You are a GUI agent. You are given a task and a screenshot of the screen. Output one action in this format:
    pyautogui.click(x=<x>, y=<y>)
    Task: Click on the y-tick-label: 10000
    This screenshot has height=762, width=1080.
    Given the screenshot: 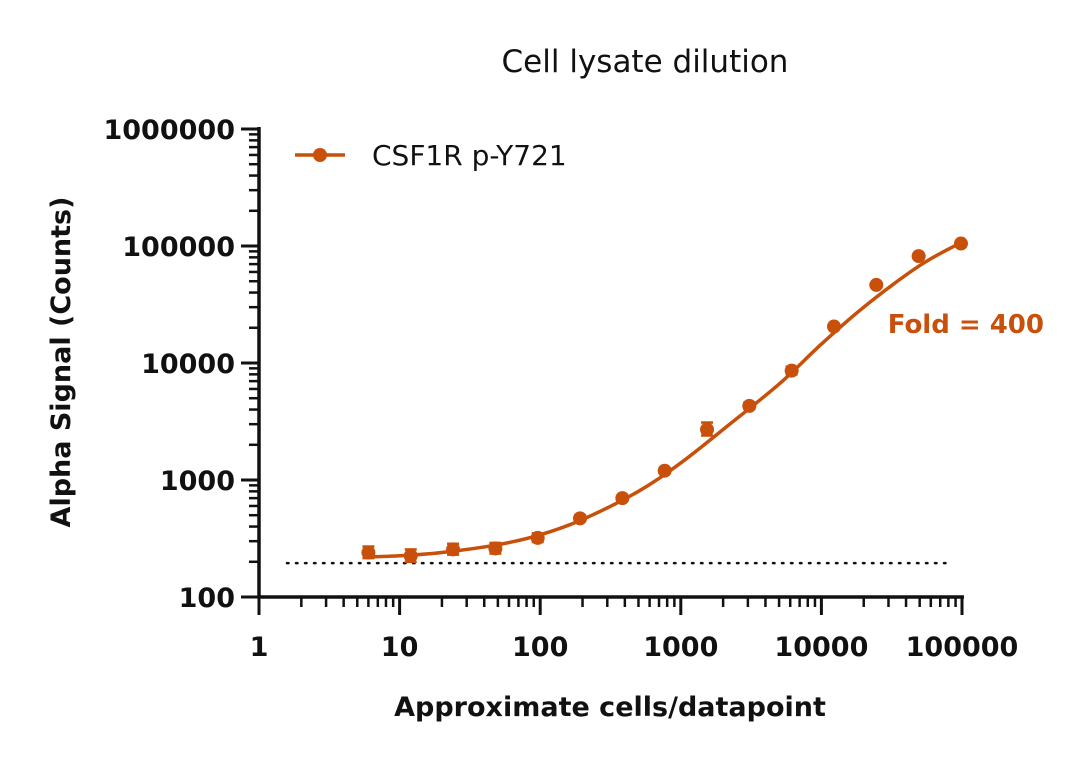 What is the action you would take?
    pyautogui.click(x=188, y=364)
    